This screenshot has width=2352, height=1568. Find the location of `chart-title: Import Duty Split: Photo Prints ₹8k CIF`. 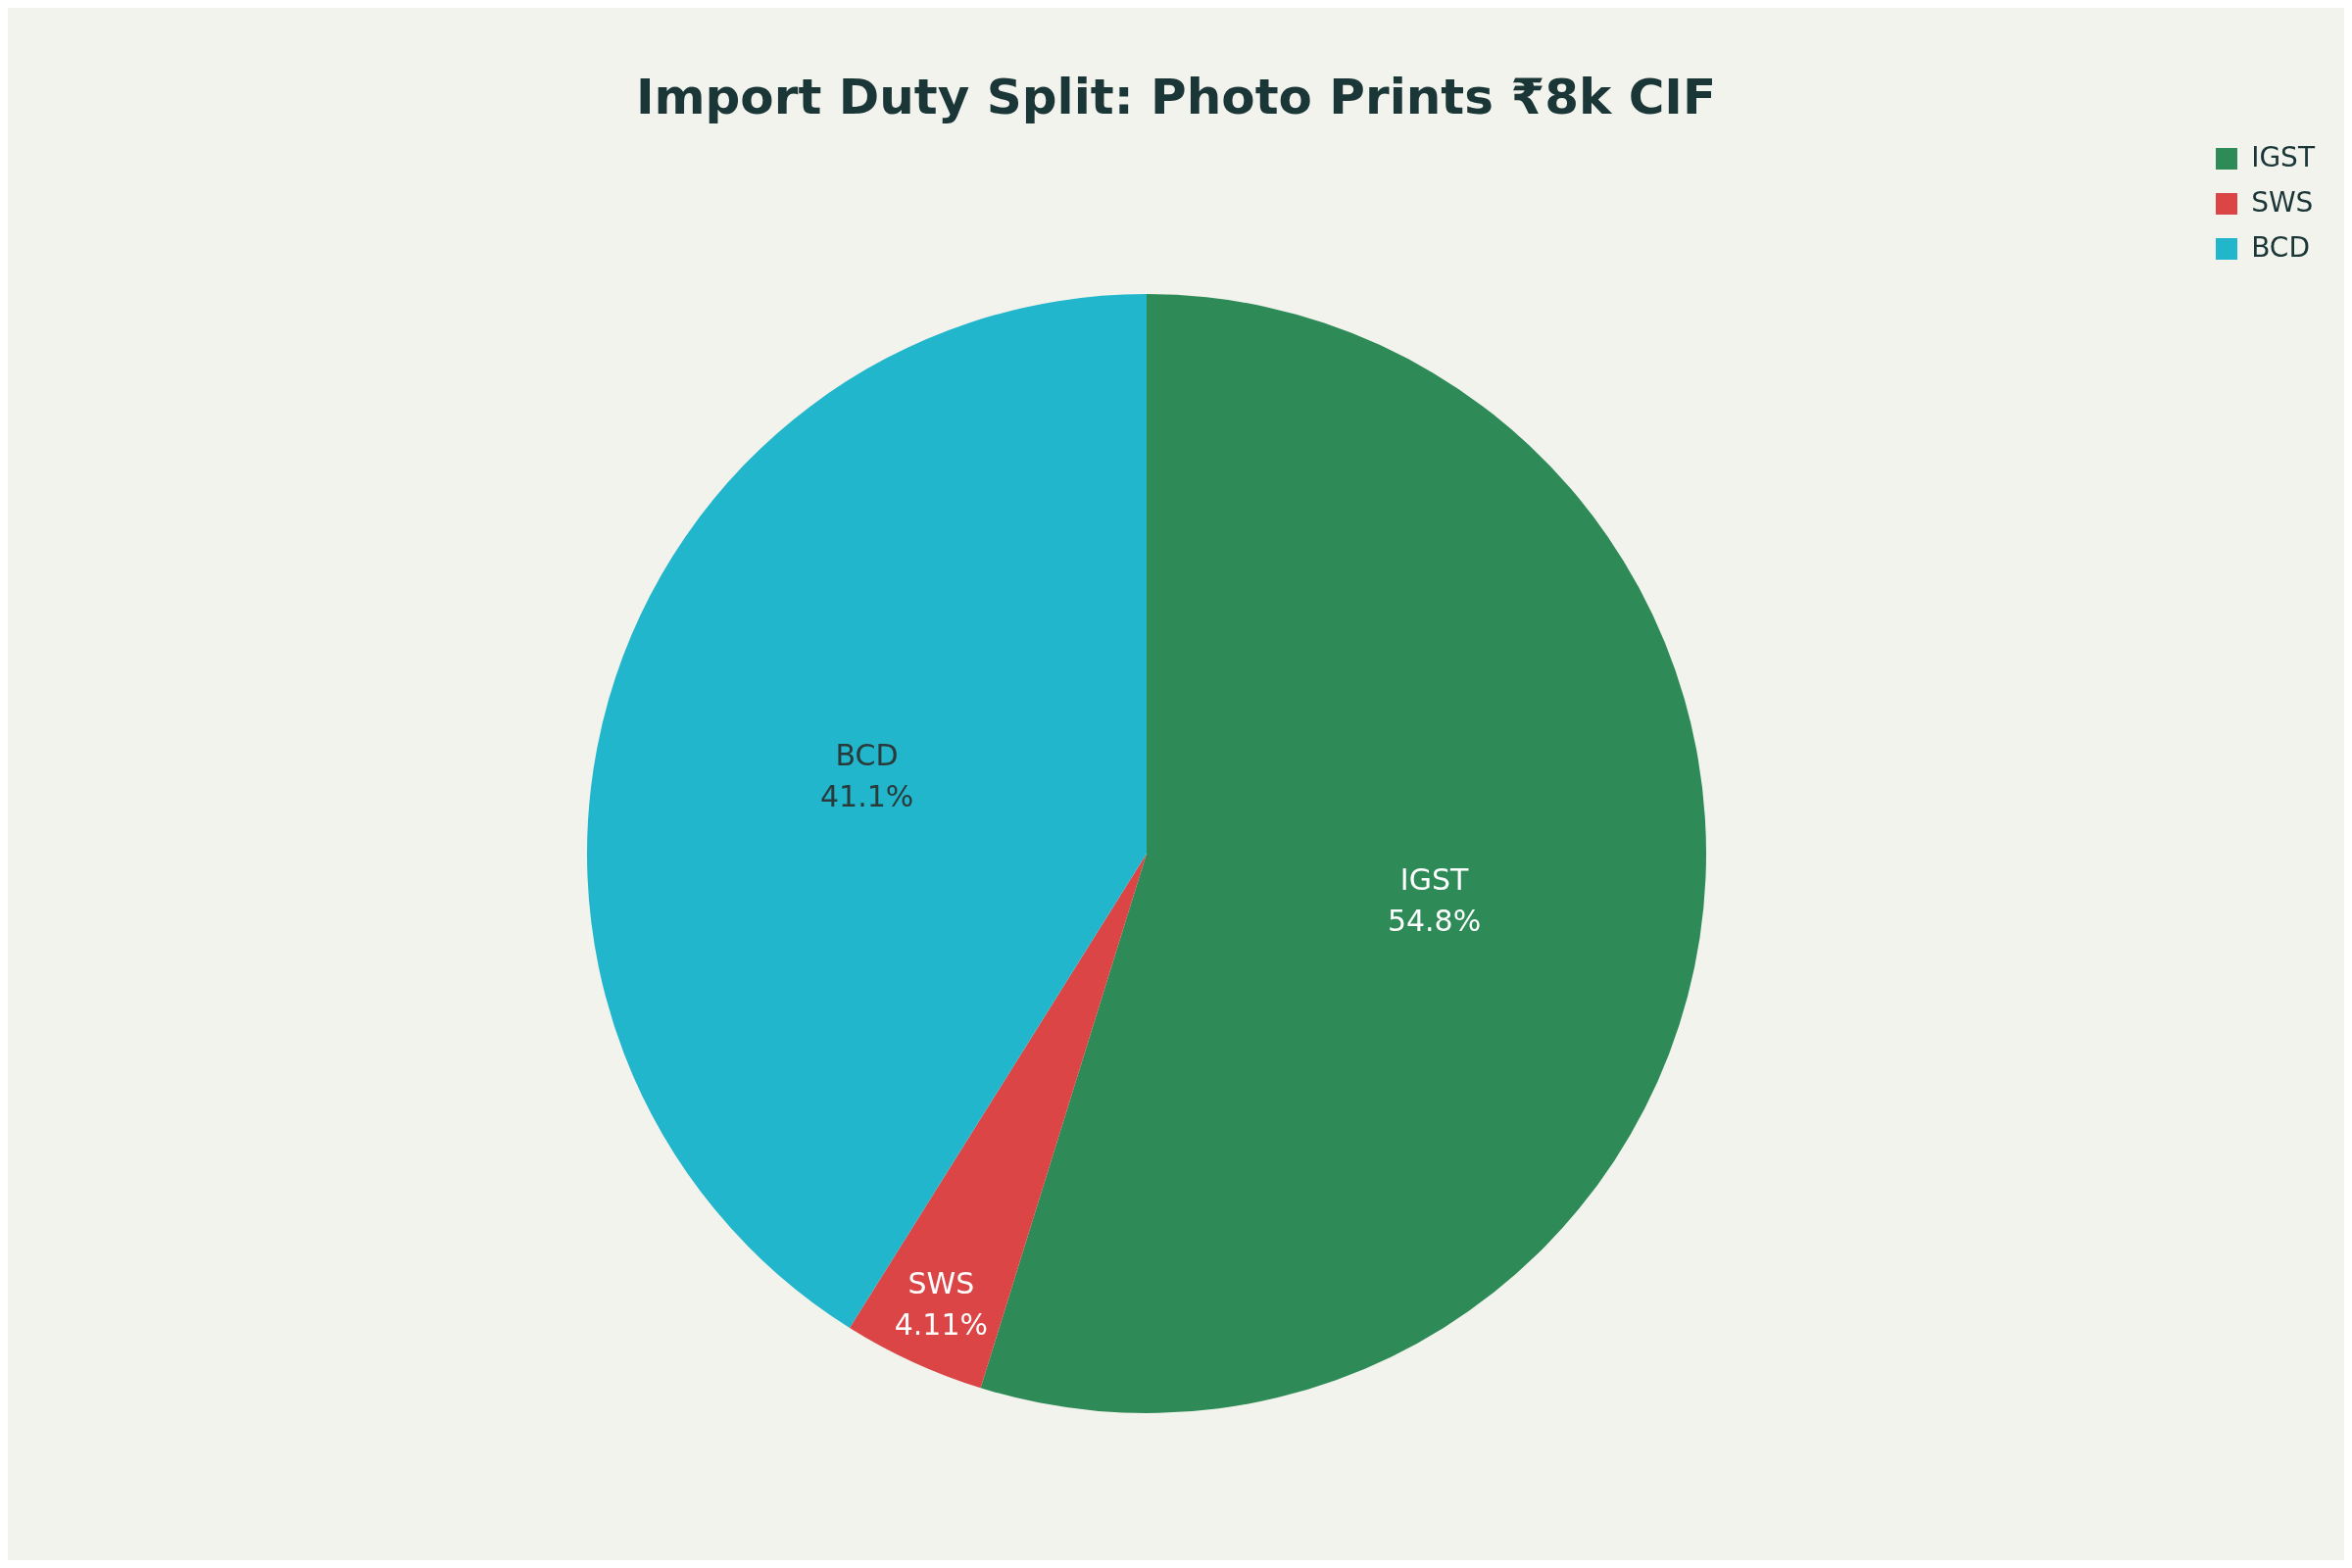

chart-title: Import Duty Split: Photo Prints ₹8k CIF is located at coordinates (1176, 97).